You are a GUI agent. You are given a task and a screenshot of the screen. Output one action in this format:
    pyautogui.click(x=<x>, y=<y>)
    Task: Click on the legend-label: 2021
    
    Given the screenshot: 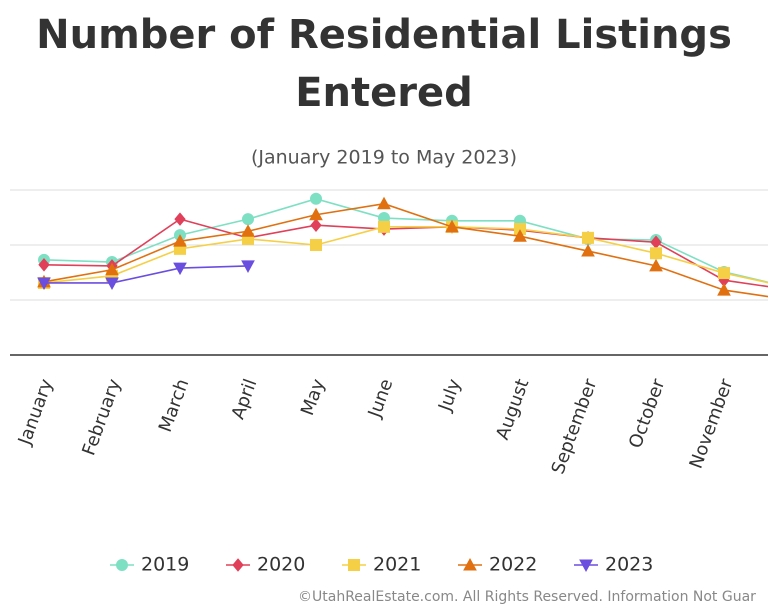 What is the action you would take?
    pyautogui.click(x=397, y=565)
    